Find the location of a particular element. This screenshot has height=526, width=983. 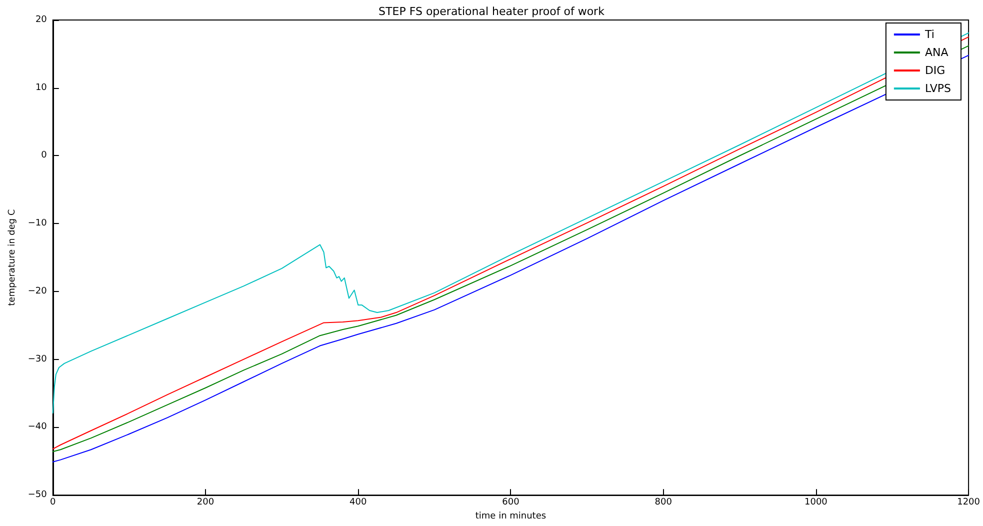

x-axis-title: time in minutes is located at coordinates (510, 517).